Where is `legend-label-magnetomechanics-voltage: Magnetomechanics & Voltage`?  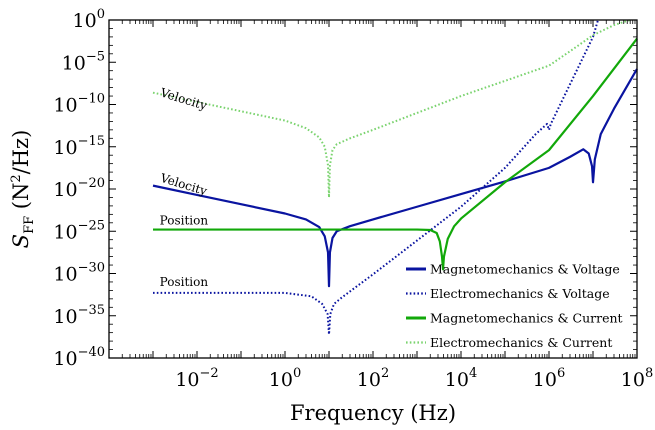 legend-label-magnetomechanics-voltage: Magnetomechanics & Voltage is located at coordinates (525, 269).